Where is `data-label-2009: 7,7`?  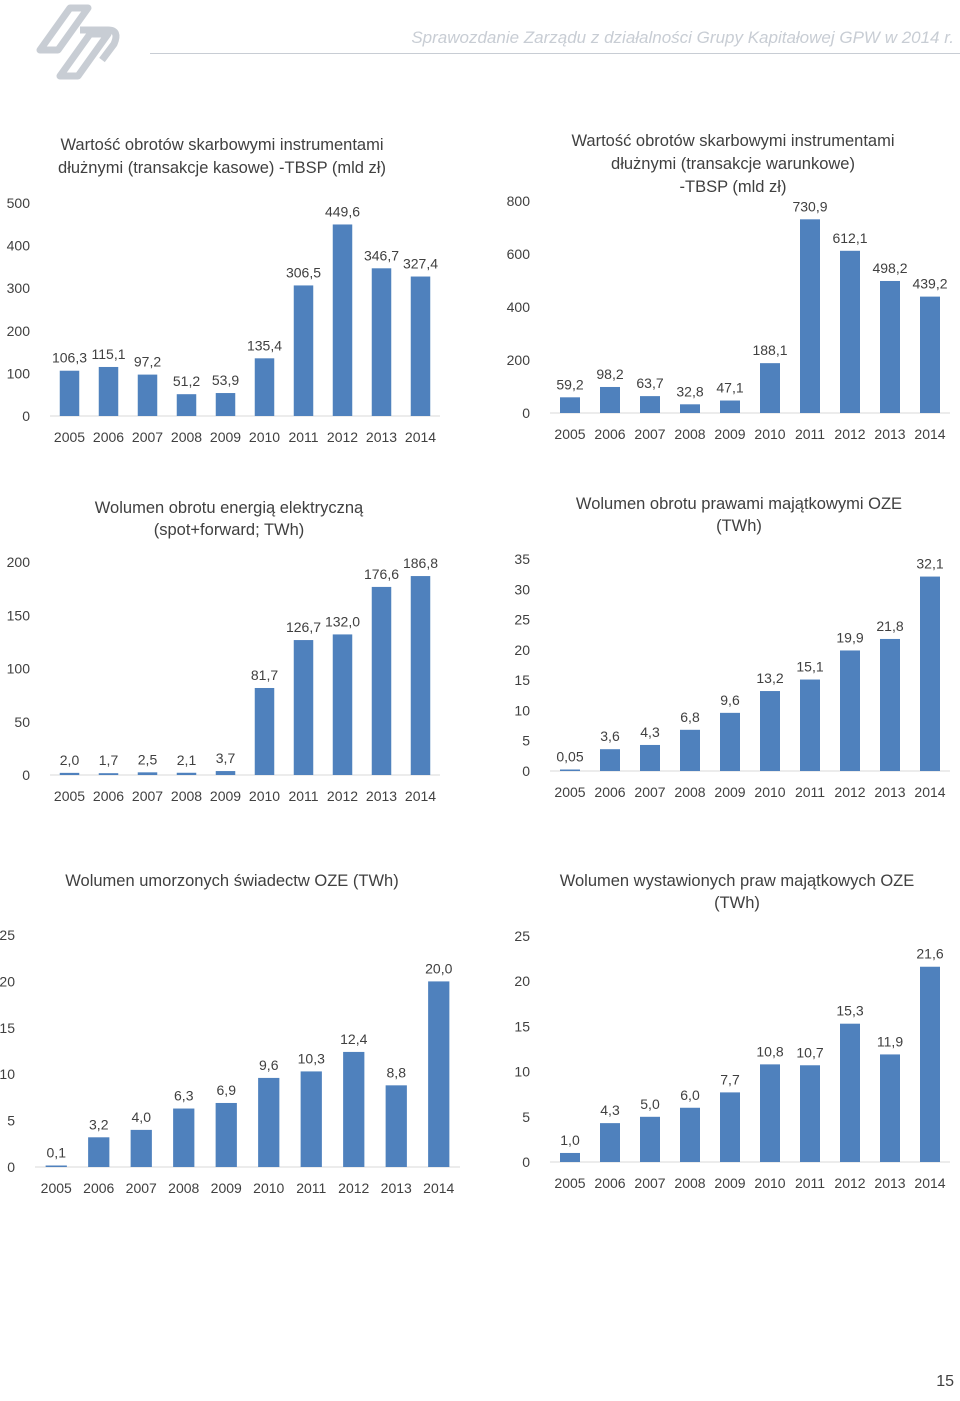 data-label-2009: 7,7 is located at coordinates (730, 1079).